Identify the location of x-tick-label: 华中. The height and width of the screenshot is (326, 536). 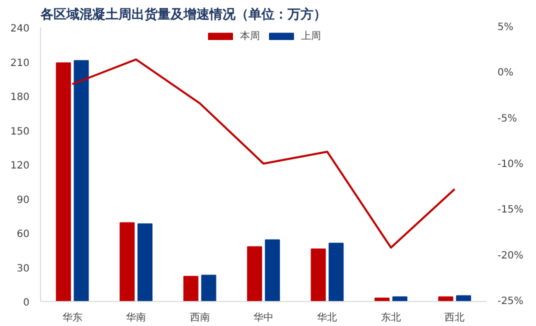
(264, 318).